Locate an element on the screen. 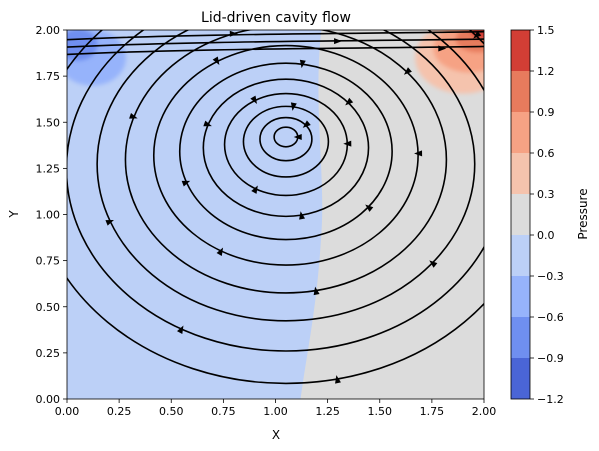  colorbar-tick-label: −0.3 is located at coordinates (550, 276).